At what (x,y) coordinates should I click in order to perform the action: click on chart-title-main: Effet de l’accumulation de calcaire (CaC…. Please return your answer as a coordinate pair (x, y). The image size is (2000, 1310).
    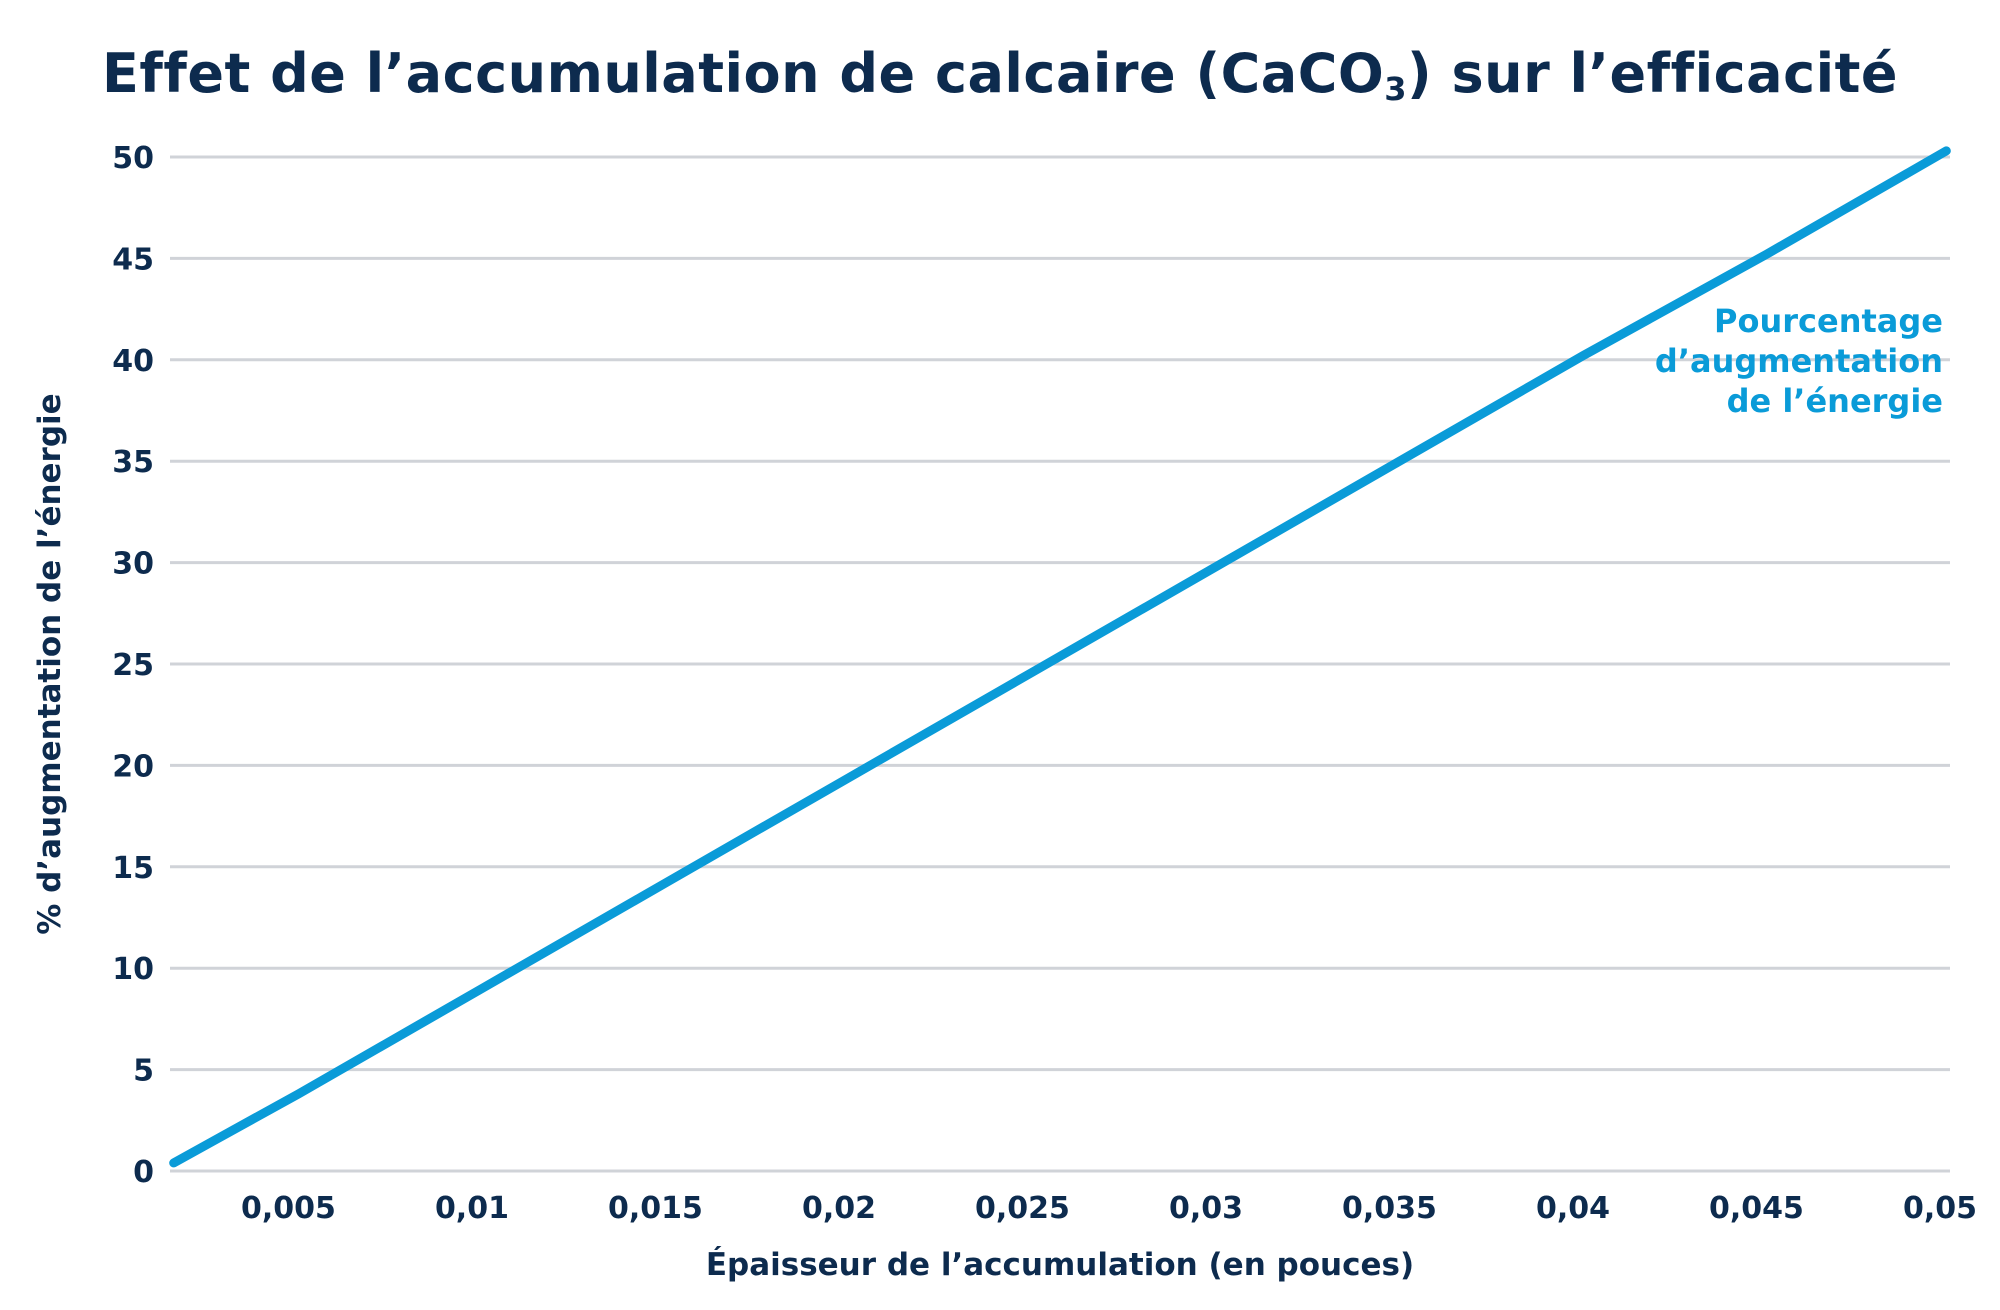
    Looking at the image, I should click on (743, 73).